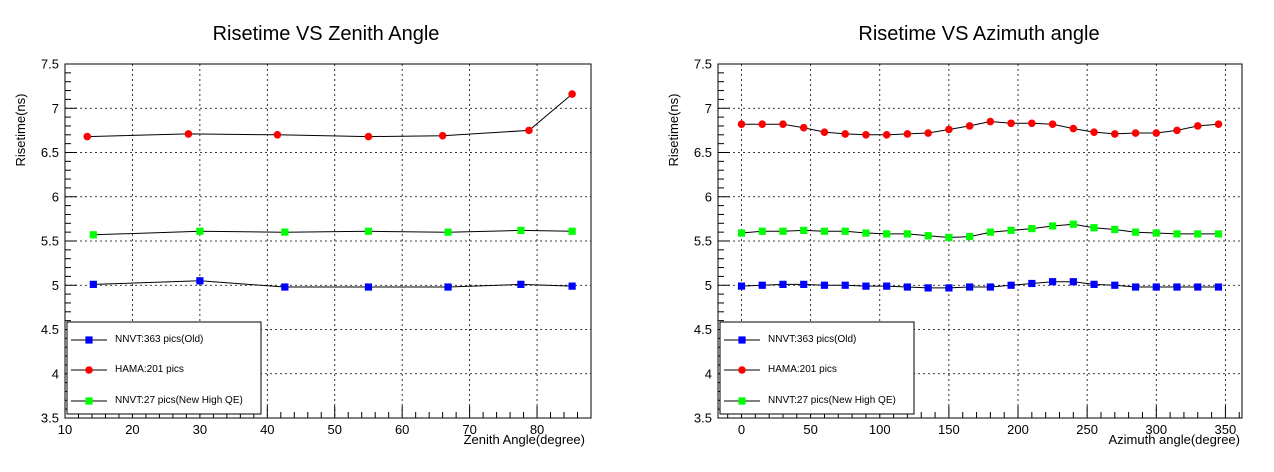 Image resolution: width=1274 pixels, height=472 pixels. Describe the element at coordinates (469, 429) in the screenshot. I see `x-tick-label: 70` at that location.